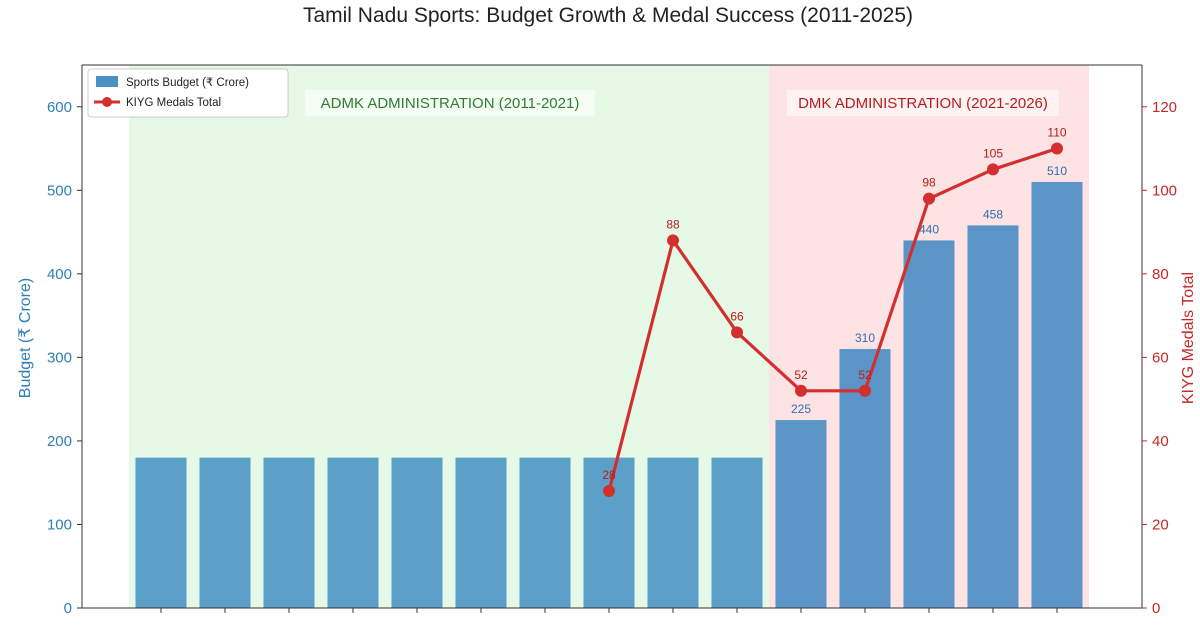  I want to click on budget-bar-labels: 225 310 440 458 510, so click(929, 290).